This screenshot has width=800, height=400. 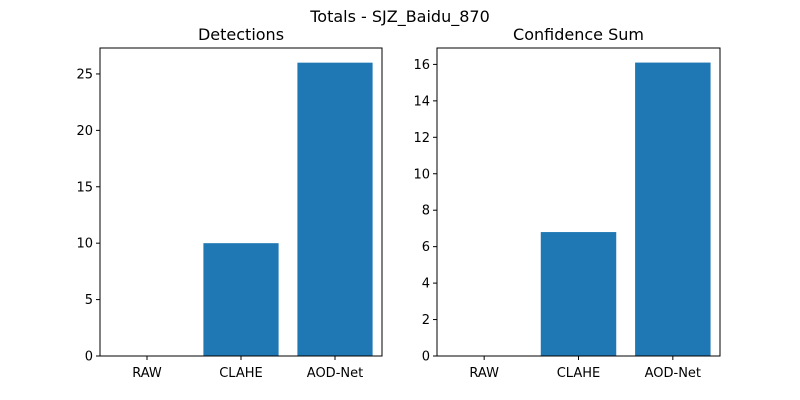 What do you see at coordinates (421, 65) in the screenshot?
I see `y-tick-label: 16` at bounding box center [421, 65].